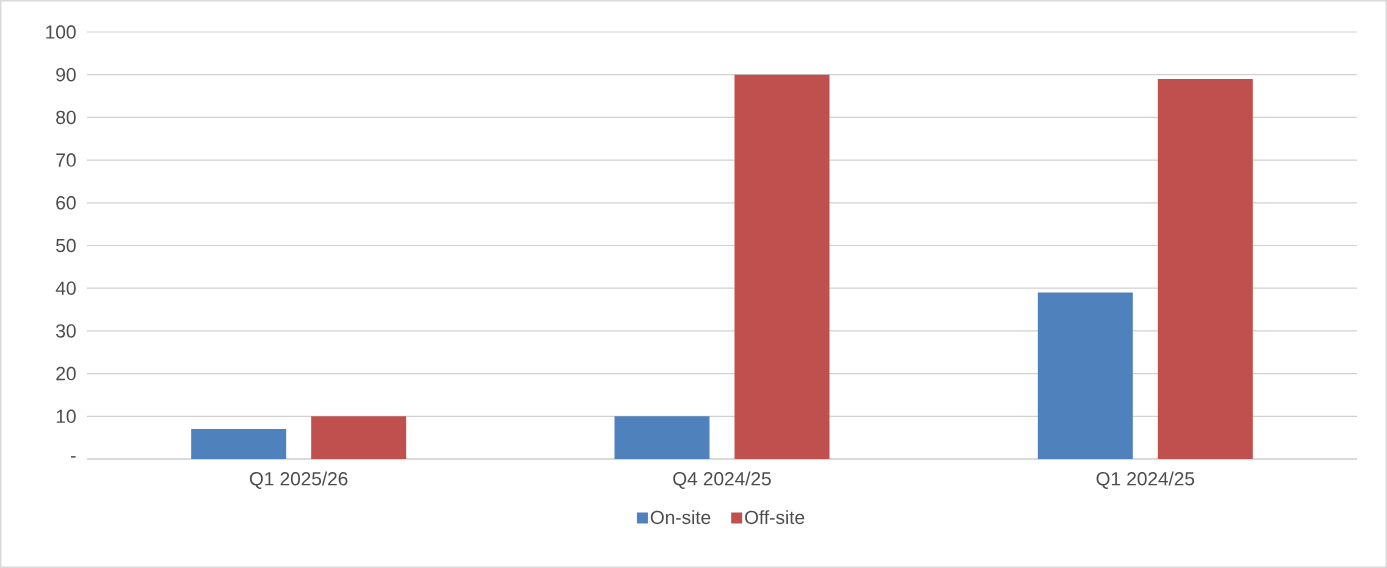  I want to click on x-tick-label: Q1 2025/26, so click(298, 480).